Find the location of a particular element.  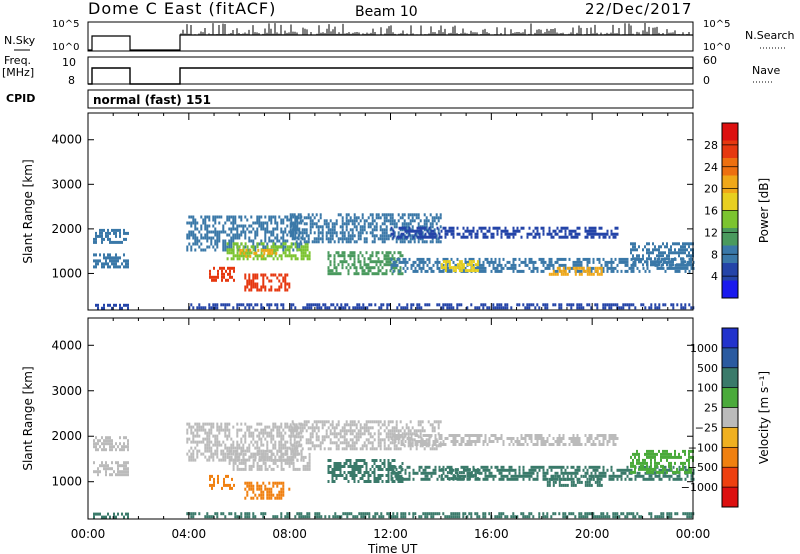

freq-label-line2: [MHz] is located at coordinates (18, 72).